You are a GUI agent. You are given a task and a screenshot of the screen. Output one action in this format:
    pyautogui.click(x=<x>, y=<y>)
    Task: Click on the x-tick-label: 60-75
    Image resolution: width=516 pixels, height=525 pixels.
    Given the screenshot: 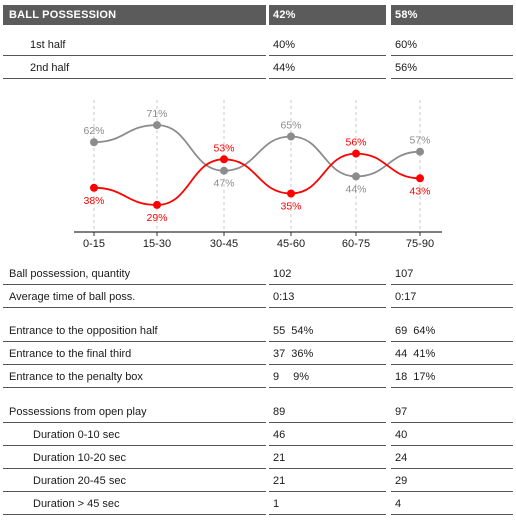 What is the action you would take?
    pyautogui.click(x=356, y=244)
    